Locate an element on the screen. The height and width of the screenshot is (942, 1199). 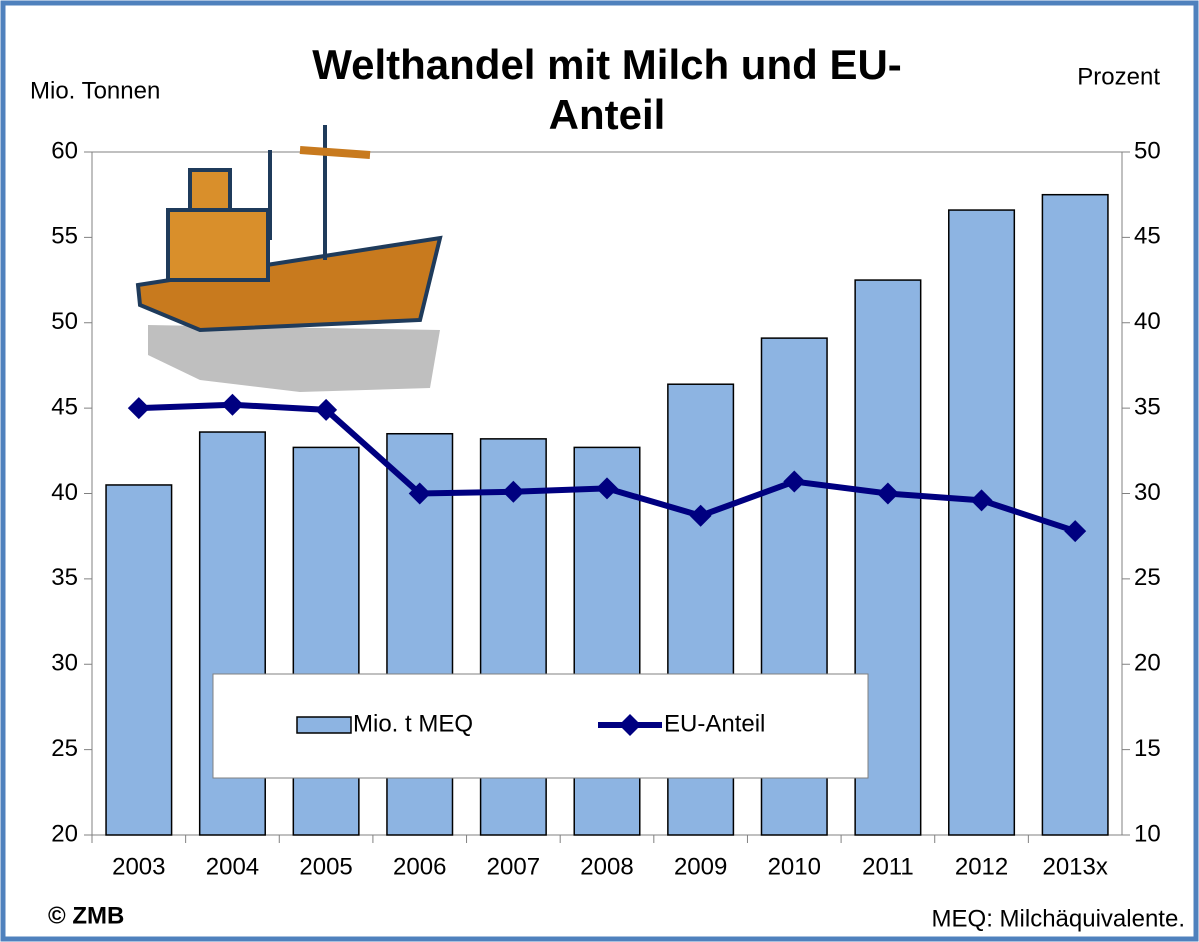
legend-swatch is located at coordinates (324, 725).